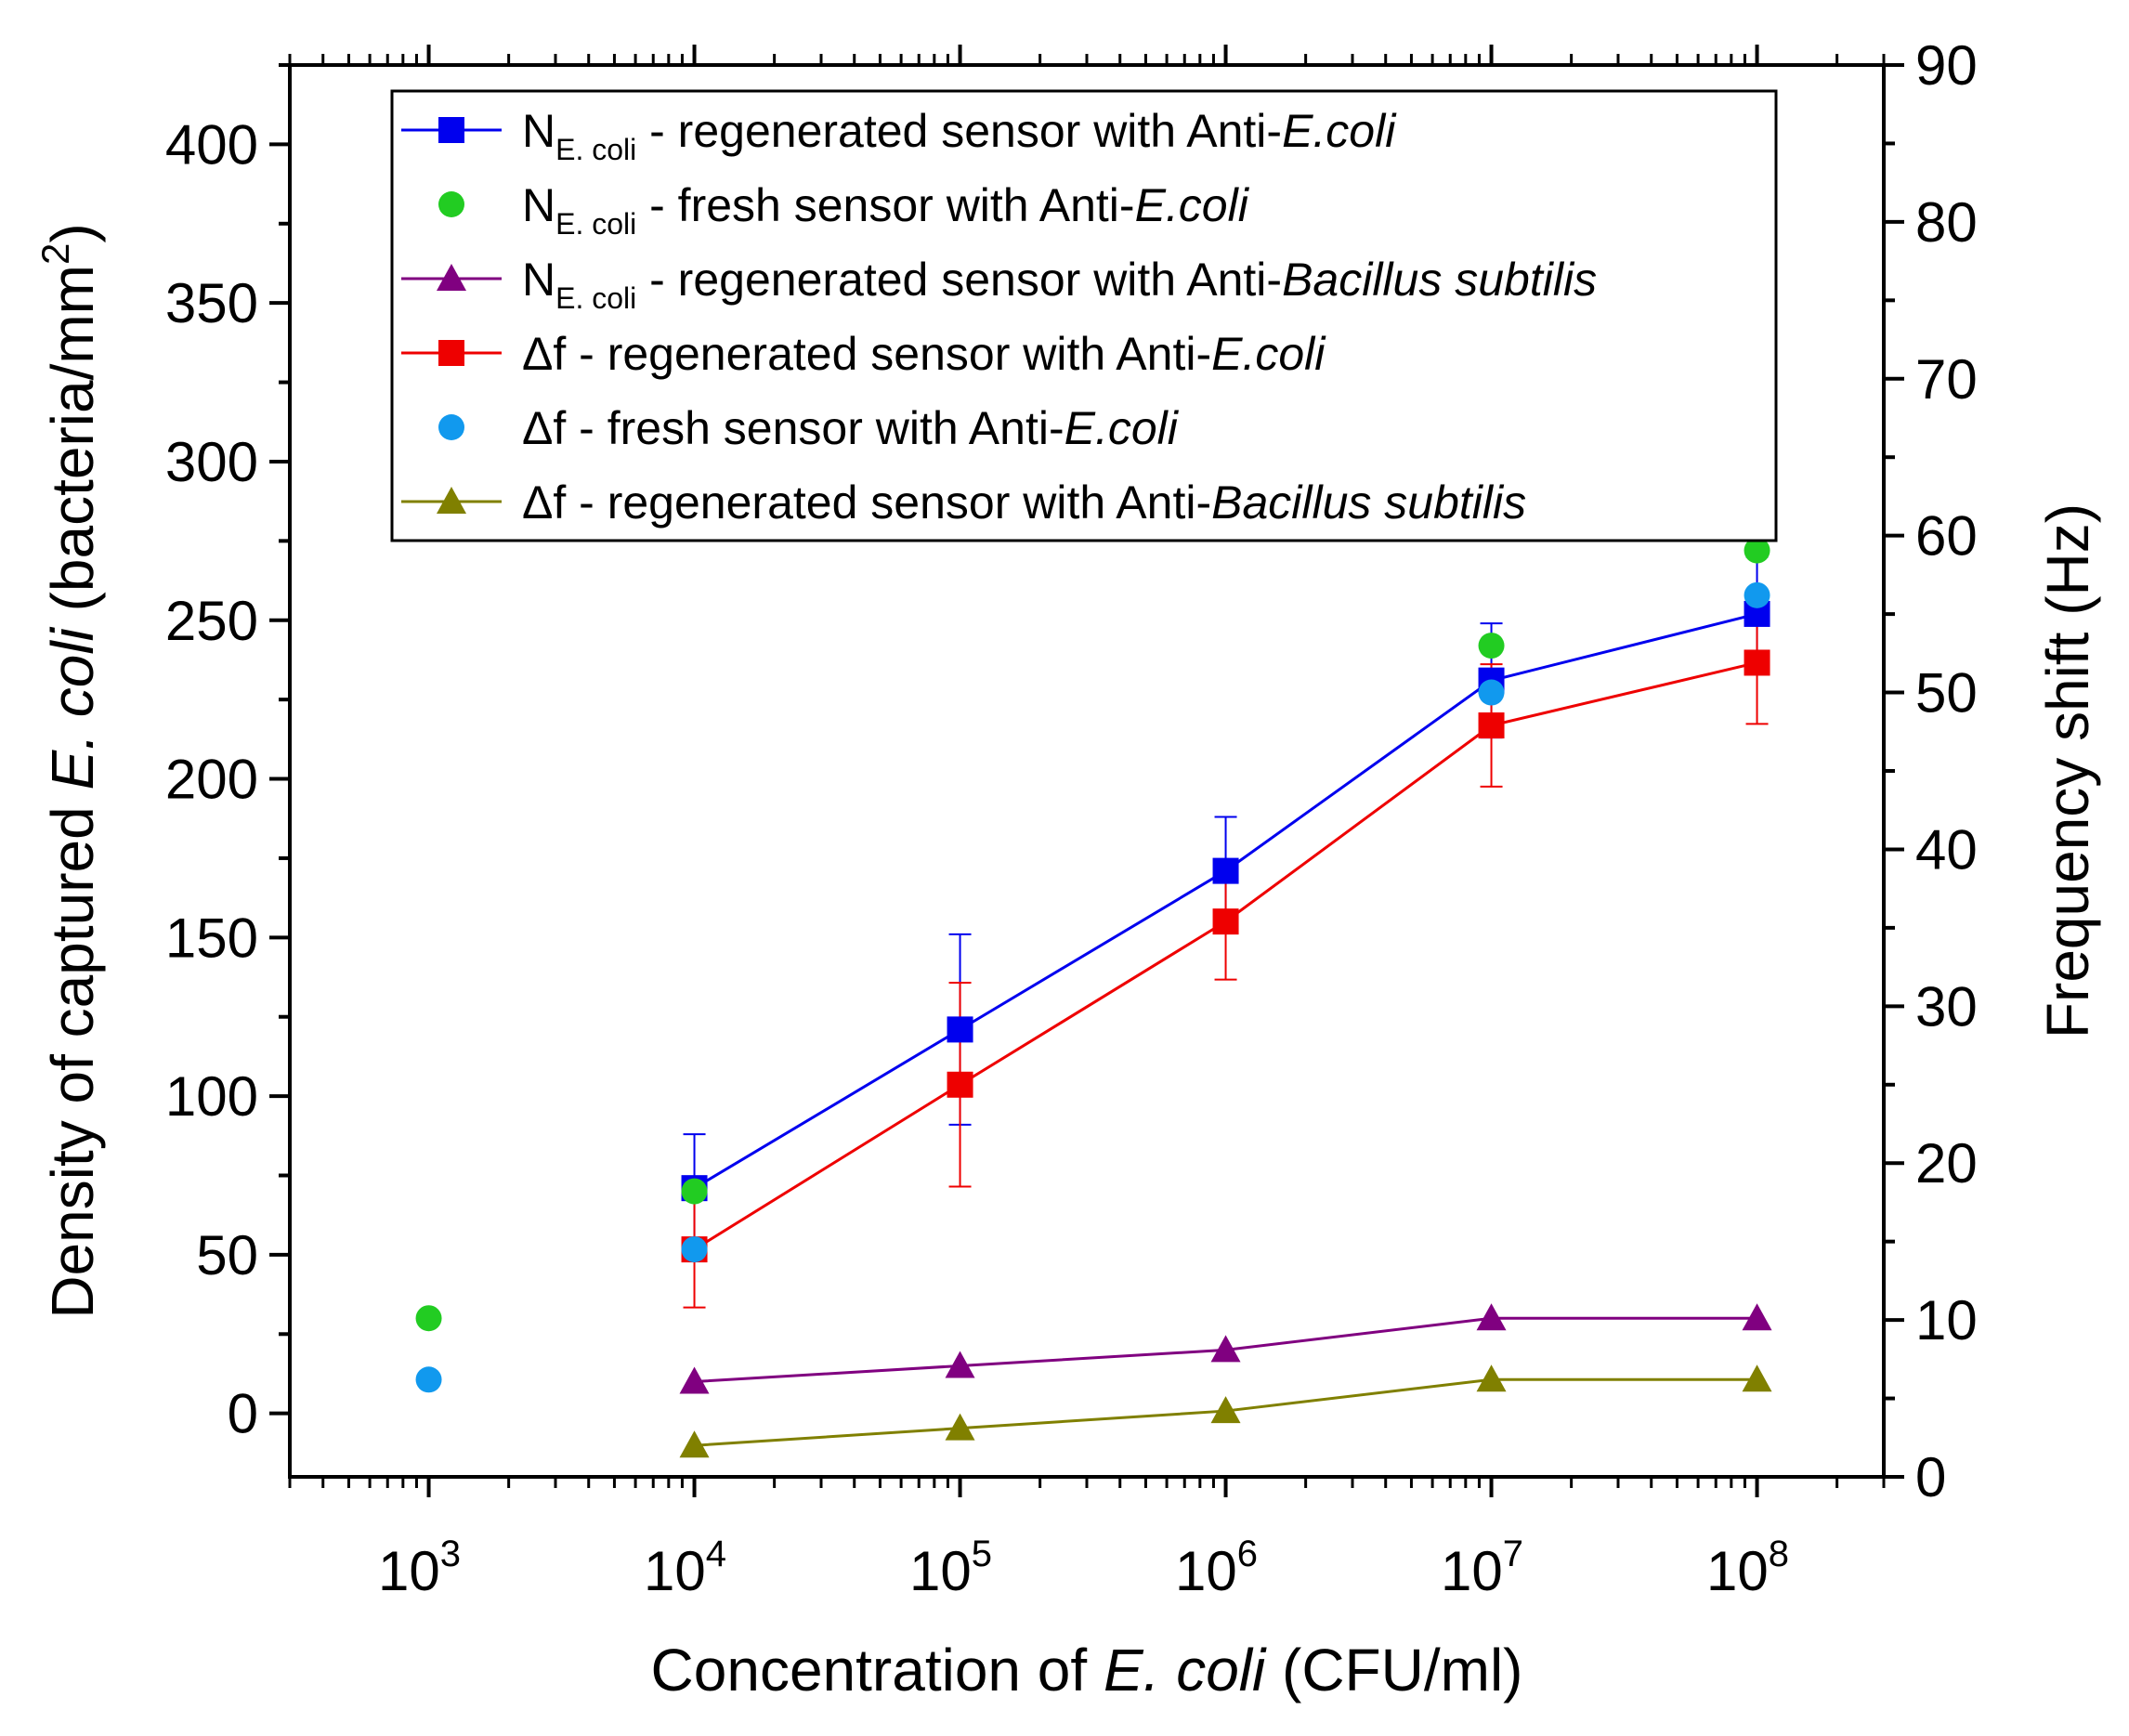  I want to click on y-tick-label: 300, so click(211, 462).